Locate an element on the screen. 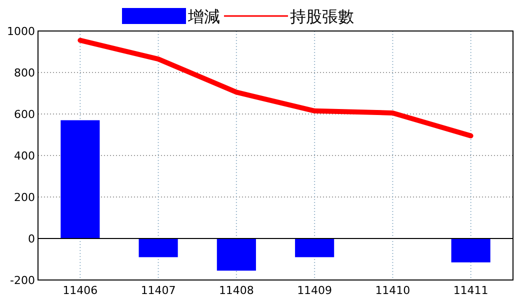 The width and height of the screenshot is (520, 300). y-tick-label: 1000 is located at coordinates (21, 31).